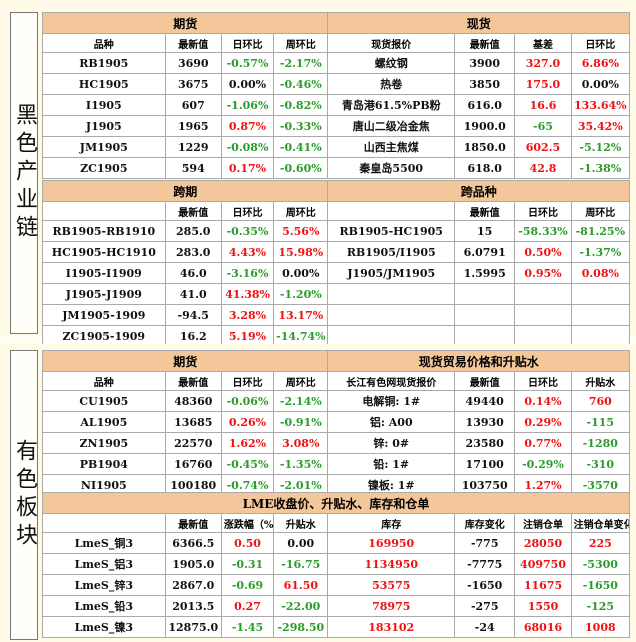 The width and height of the screenshot is (636, 642). I want to click on nonferrous-side-label: 有色板块, so click(24, 495).